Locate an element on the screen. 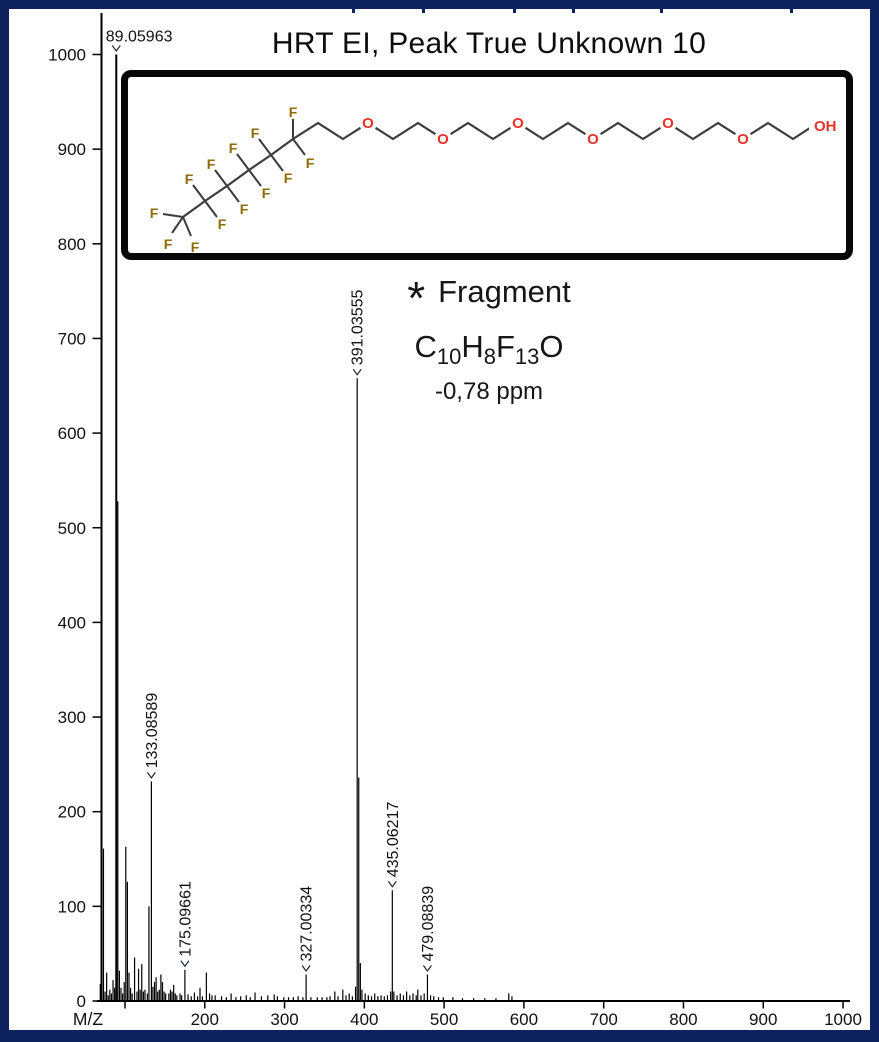  page-title: HRT EI, Peak True Unknown 10 is located at coordinates (489, 43).